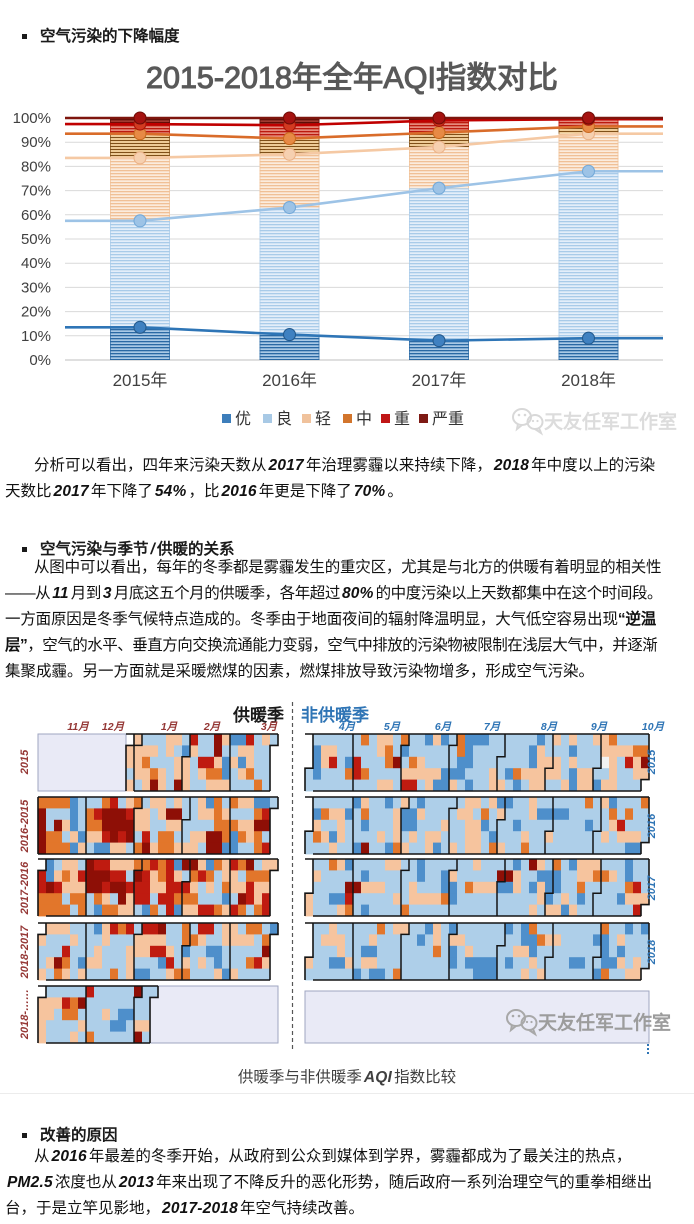 The height and width of the screenshot is (1224, 694). What do you see at coordinates (364, 419) in the screenshot?
I see `svg-text: 中` at bounding box center [364, 419].